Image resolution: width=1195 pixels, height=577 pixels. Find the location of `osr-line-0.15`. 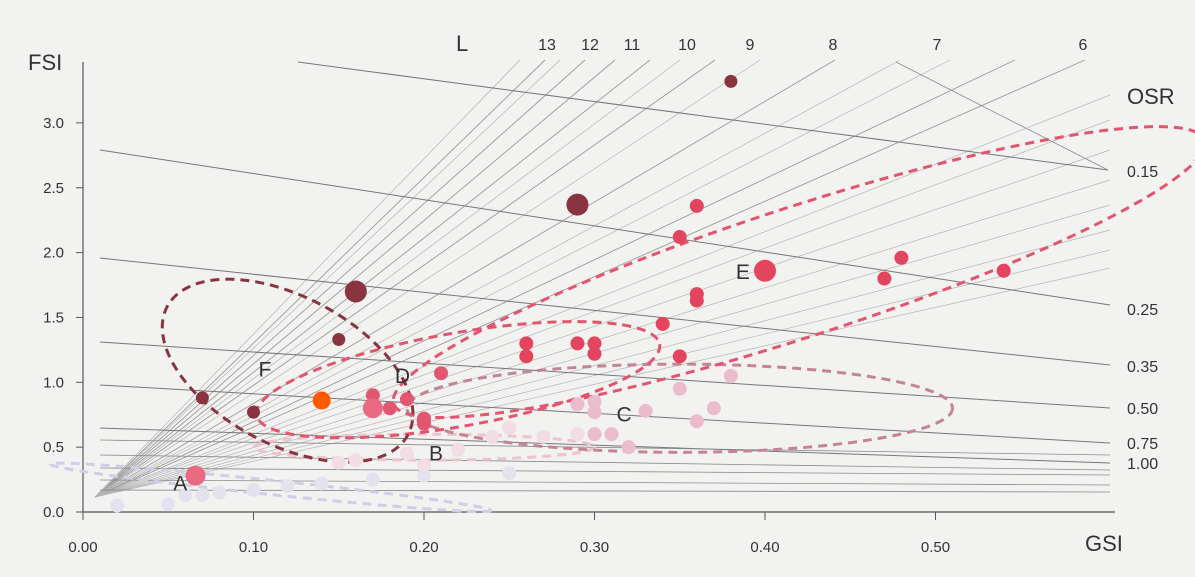

osr-line-0.15 is located at coordinates (703, 116).